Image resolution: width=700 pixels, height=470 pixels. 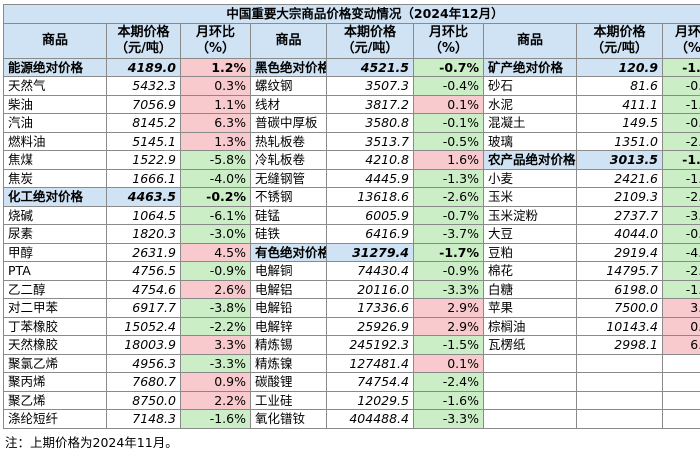 What do you see at coordinates (370, 178) in the screenshot?
I see `commodity-price: 4445.9` at bounding box center [370, 178].